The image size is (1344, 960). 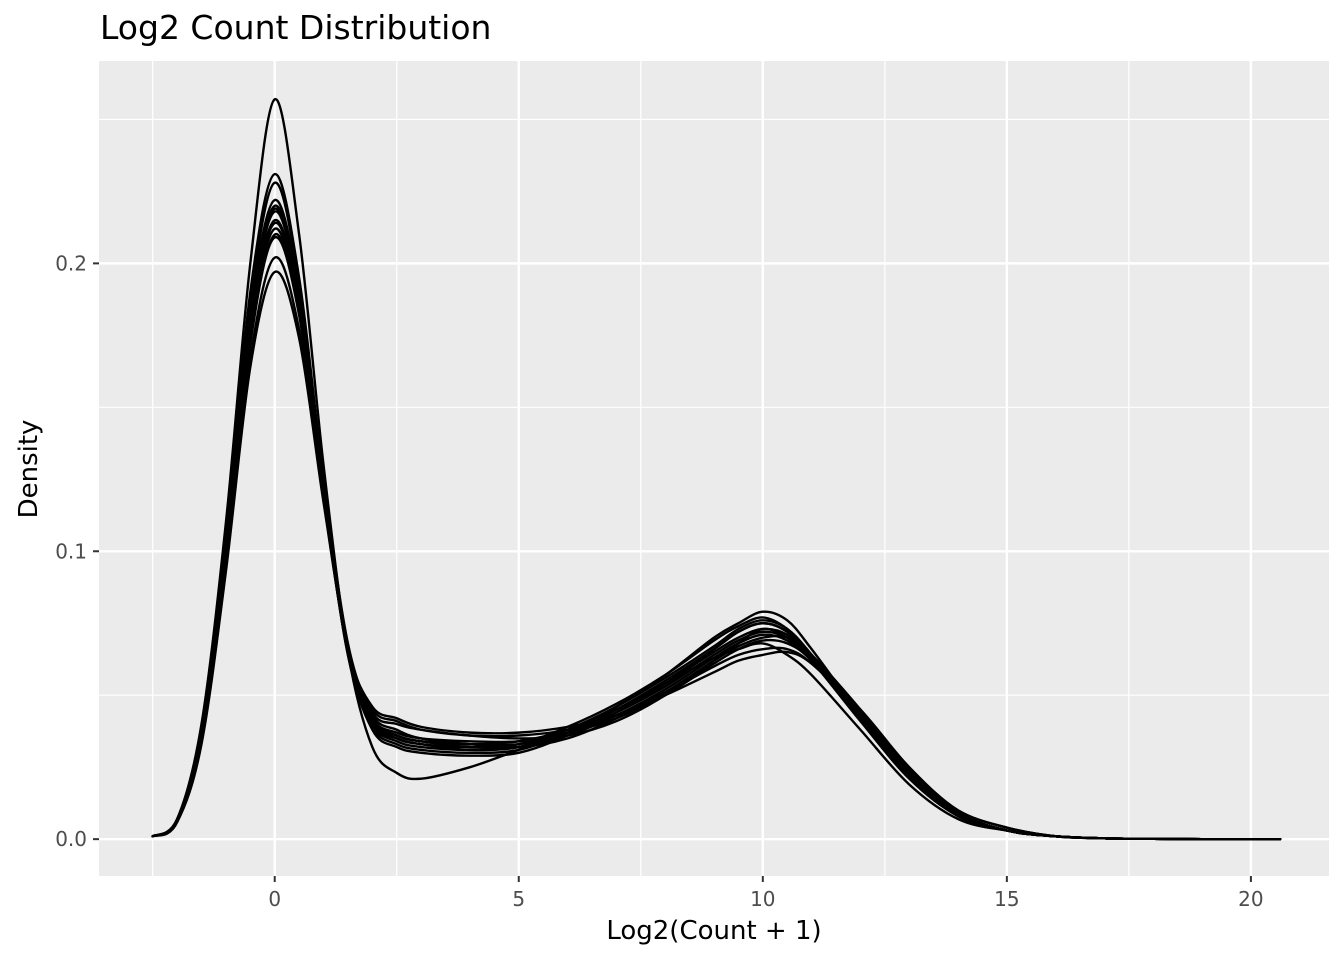 I want to click on y-tick-label: 0.1, so click(x=71, y=551).